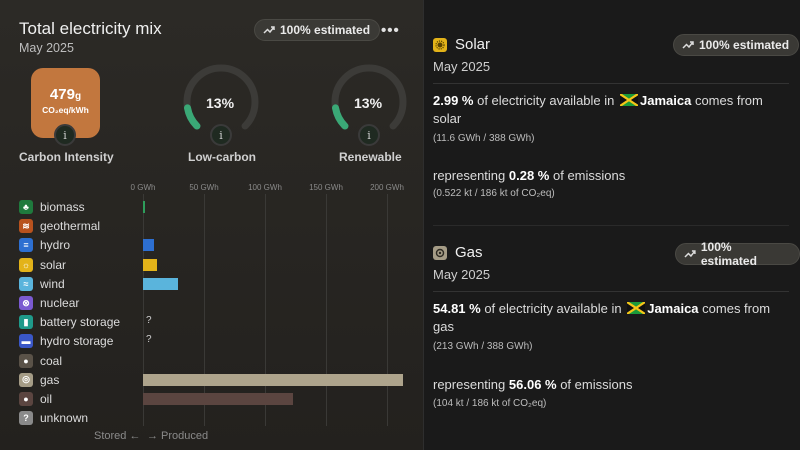  What do you see at coordinates (53, 264) in the screenshot?
I see `category-label: solar` at bounding box center [53, 264].